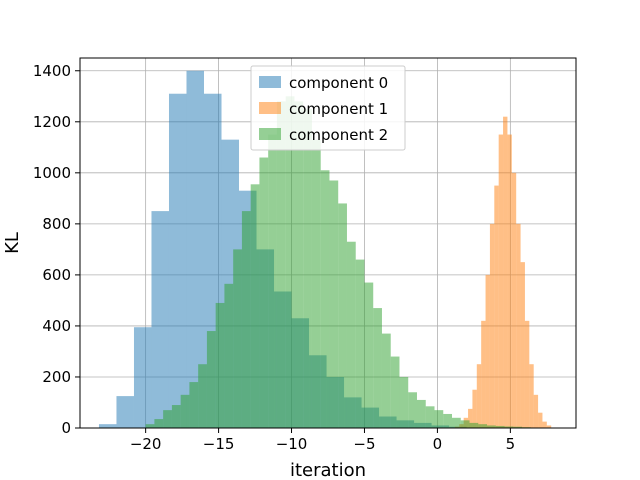 The image size is (640, 480). Describe the element at coordinates (338, 135) in the screenshot. I see `legend-label: component 2` at that location.